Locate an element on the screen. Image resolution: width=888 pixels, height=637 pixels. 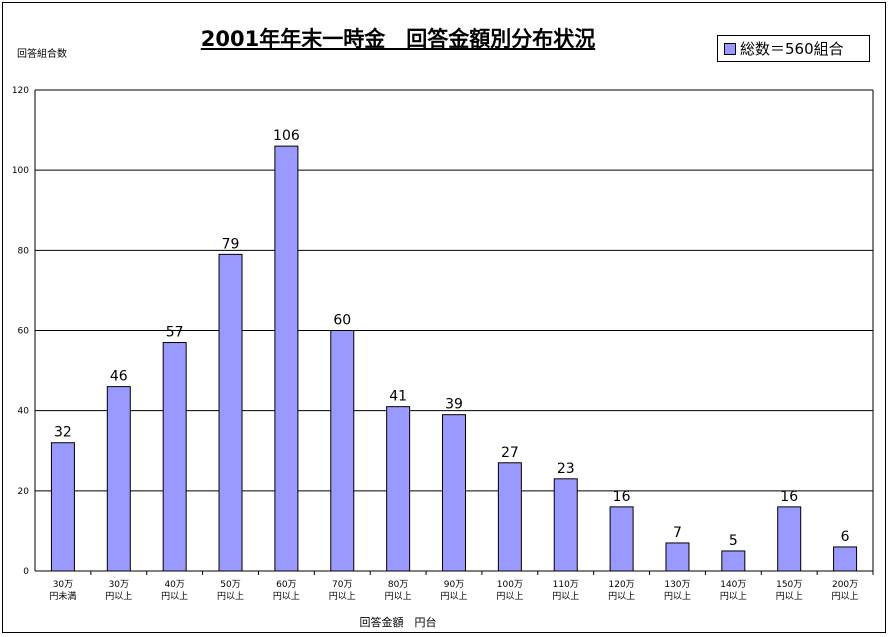
x-tick-label: 円未満 is located at coordinates (62, 596).